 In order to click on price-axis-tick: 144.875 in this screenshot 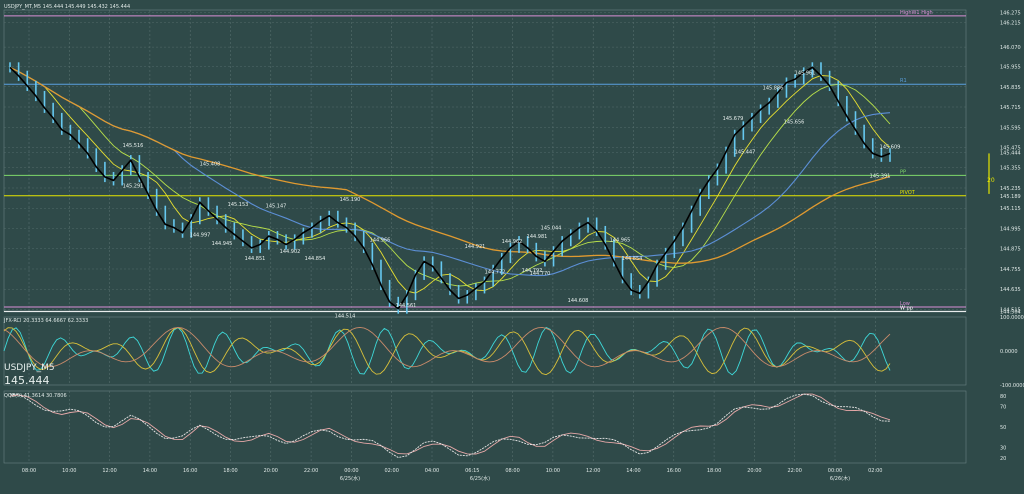, I will do `click(1010, 250)`.